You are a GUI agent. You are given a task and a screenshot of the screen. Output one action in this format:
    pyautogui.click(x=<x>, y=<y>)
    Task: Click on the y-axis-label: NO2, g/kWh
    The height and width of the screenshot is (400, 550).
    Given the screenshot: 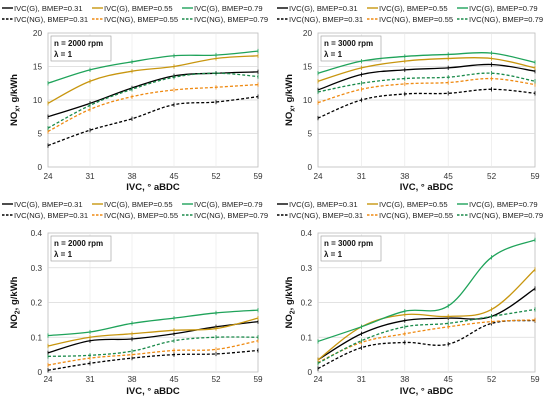 What is the action you would take?
    pyautogui.click(x=15, y=302)
    